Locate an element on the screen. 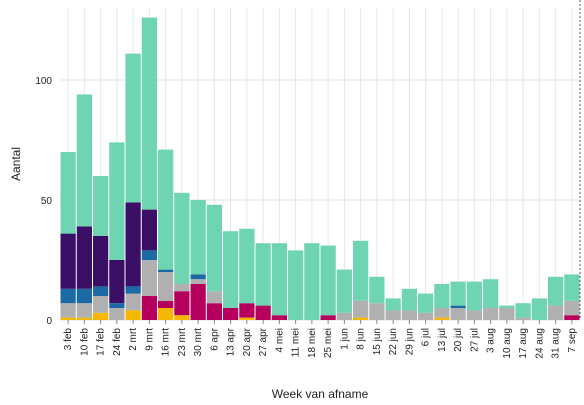 The width and height of the screenshot is (584, 405). y-tick-label: 0 is located at coordinates (49, 321).